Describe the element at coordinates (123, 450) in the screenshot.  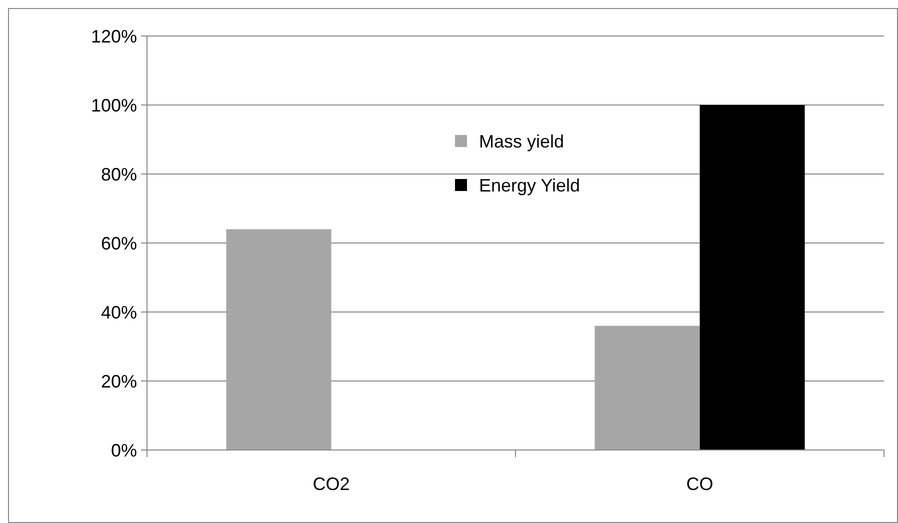
I see `y-tick-label: 0%` at that location.